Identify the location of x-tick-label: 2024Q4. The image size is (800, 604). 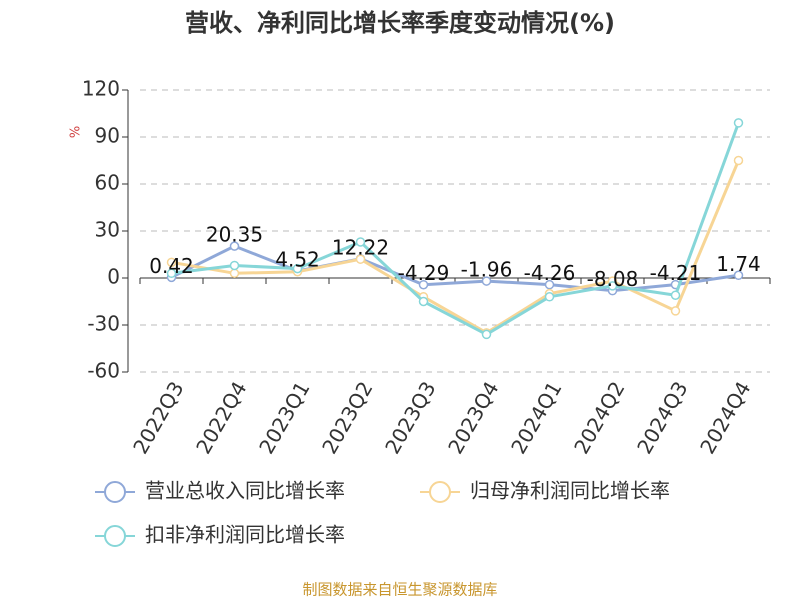
(725, 417).